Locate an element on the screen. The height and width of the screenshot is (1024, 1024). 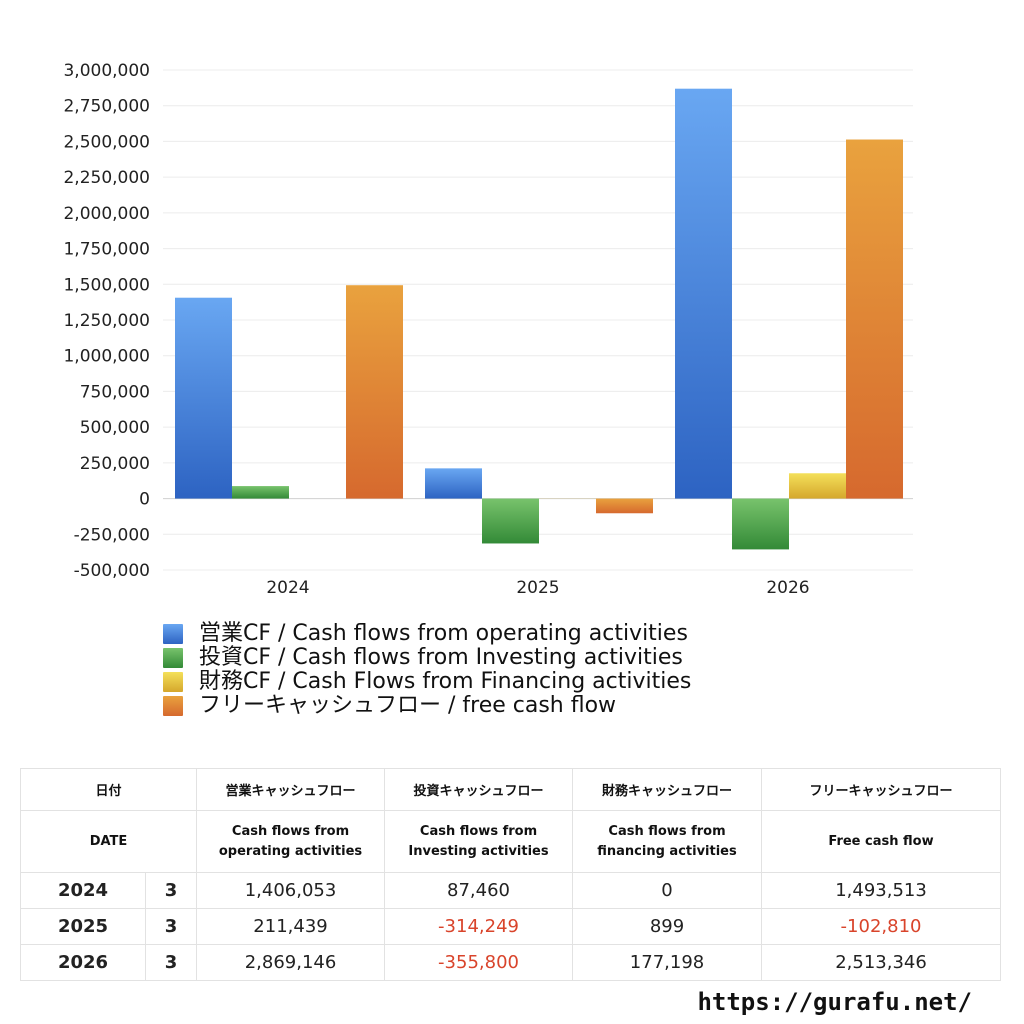
y-tick-label: 500,000 is located at coordinates (115, 428).